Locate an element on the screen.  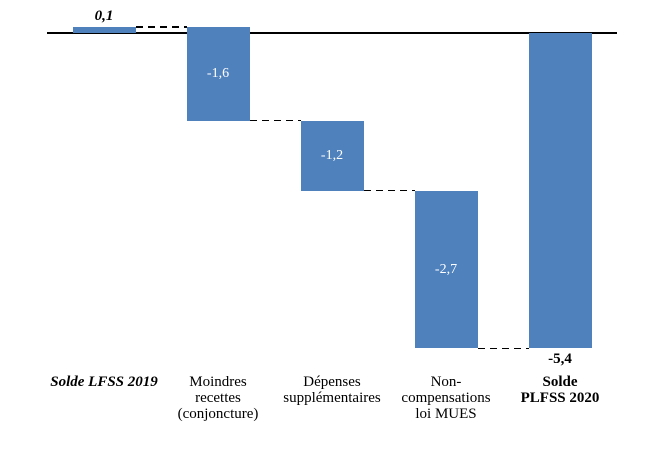
bar-value-label-4: -2,7 is located at coordinates (446, 269).